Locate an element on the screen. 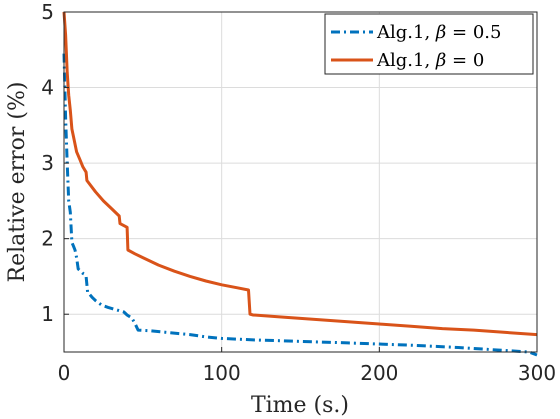  x-tick-label: 300 is located at coordinates (537, 373).